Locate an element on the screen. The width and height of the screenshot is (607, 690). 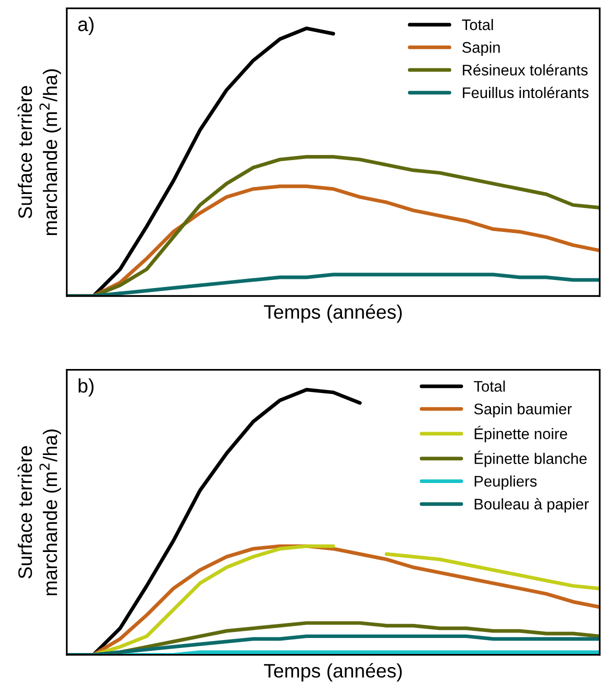
legend-label: Épinette blanche is located at coordinates (530, 459).